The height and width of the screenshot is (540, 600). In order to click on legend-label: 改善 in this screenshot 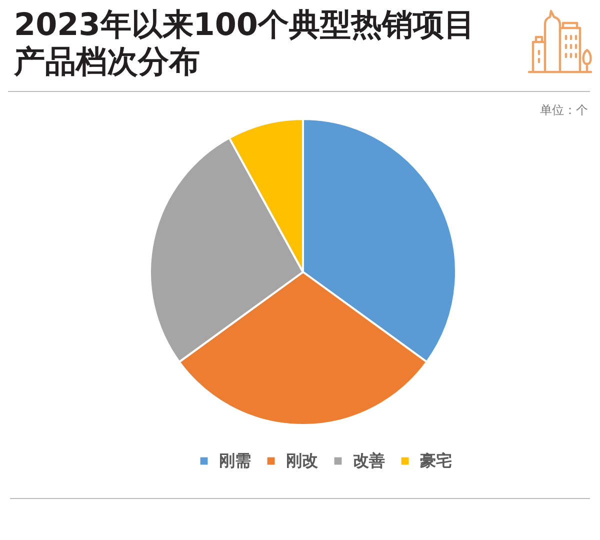, I will do `click(369, 460)`.